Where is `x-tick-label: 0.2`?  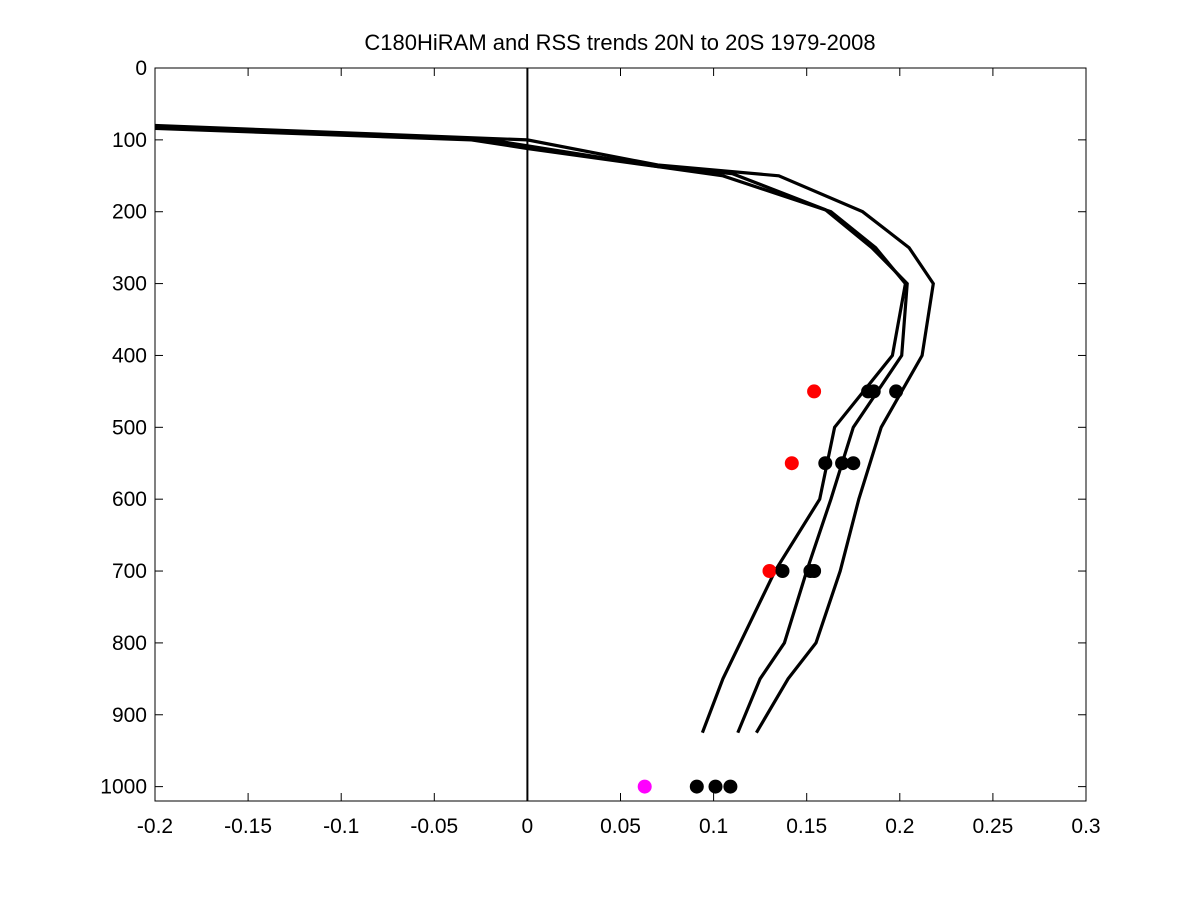
x-tick-label: 0.2 is located at coordinates (899, 826).